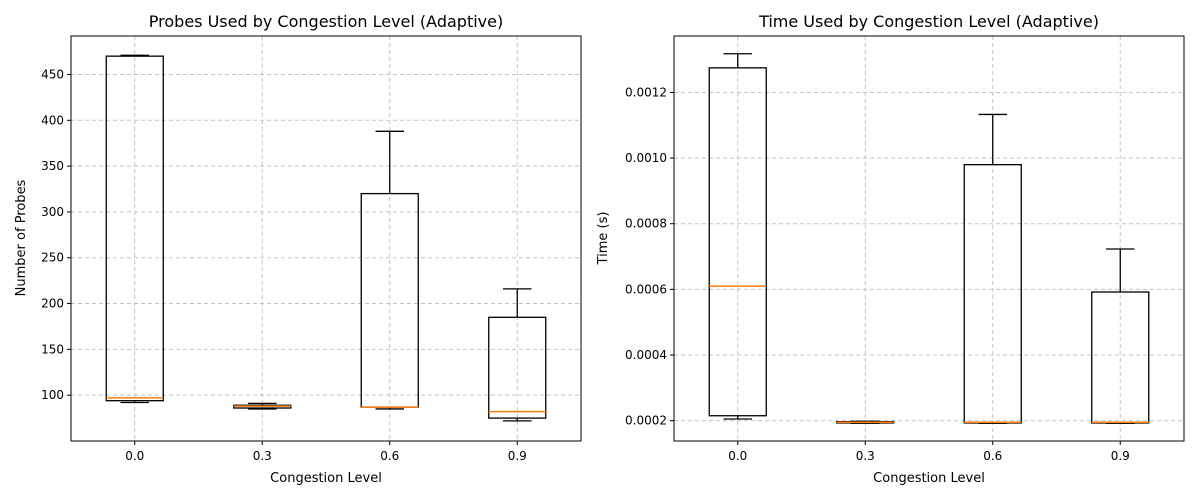 This screenshot has width=1200, height=500. Describe the element at coordinates (21, 237) in the screenshot. I see `y-axis-label: Number of Probes` at that location.